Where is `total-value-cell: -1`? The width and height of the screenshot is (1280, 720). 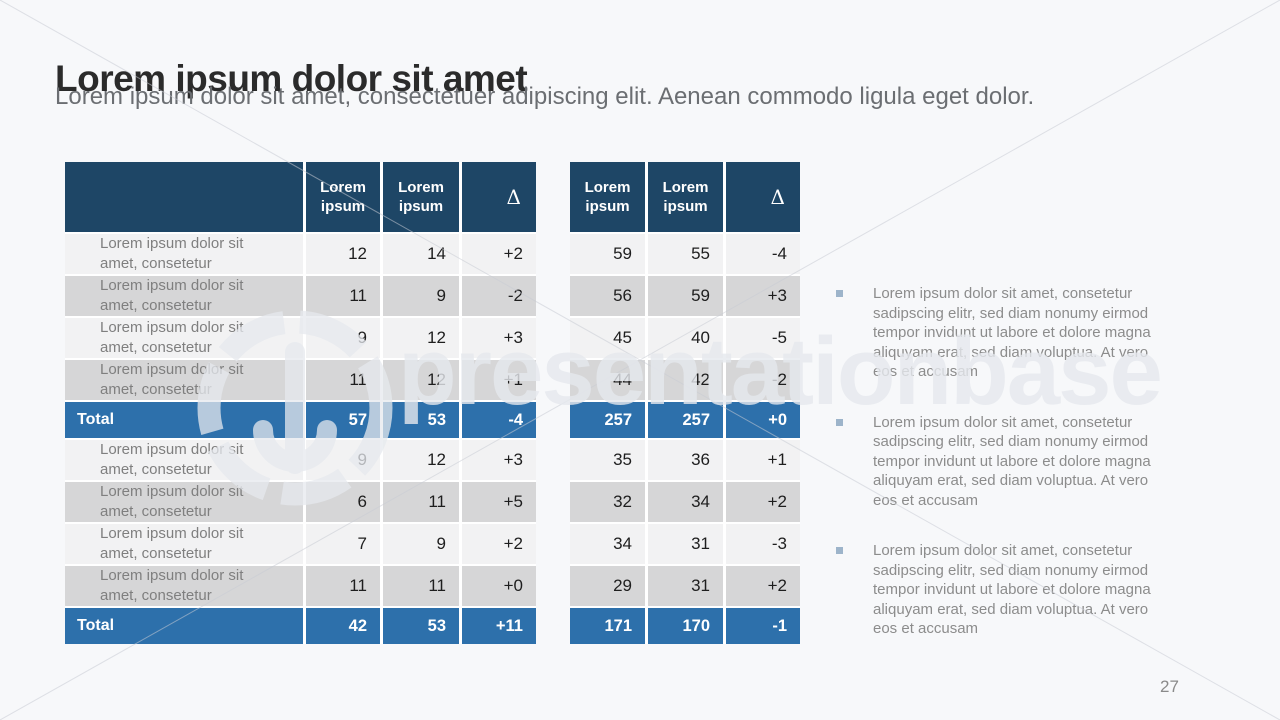 total-value-cell: -1 is located at coordinates (763, 626).